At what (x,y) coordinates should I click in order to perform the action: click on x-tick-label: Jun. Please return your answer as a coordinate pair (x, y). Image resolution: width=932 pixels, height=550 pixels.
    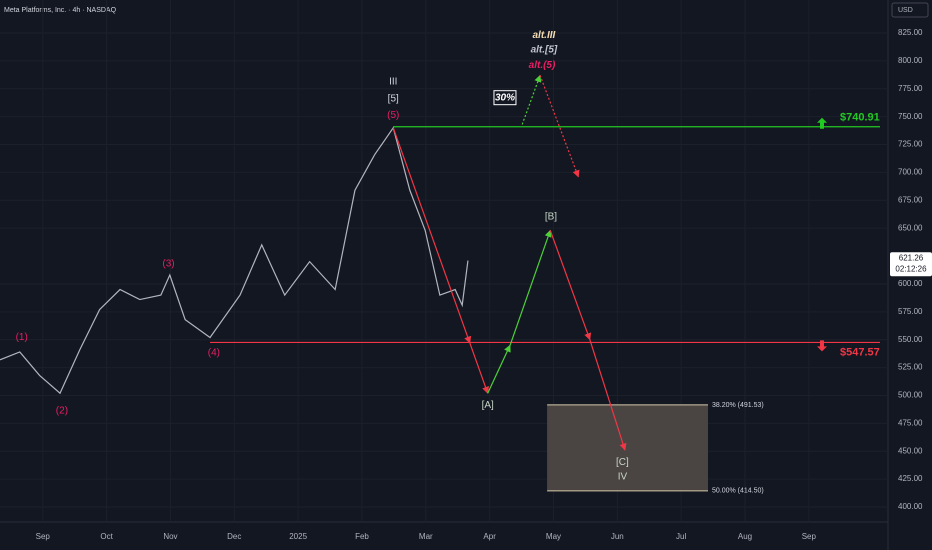
    Looking at the image, I should click on (617, 536).